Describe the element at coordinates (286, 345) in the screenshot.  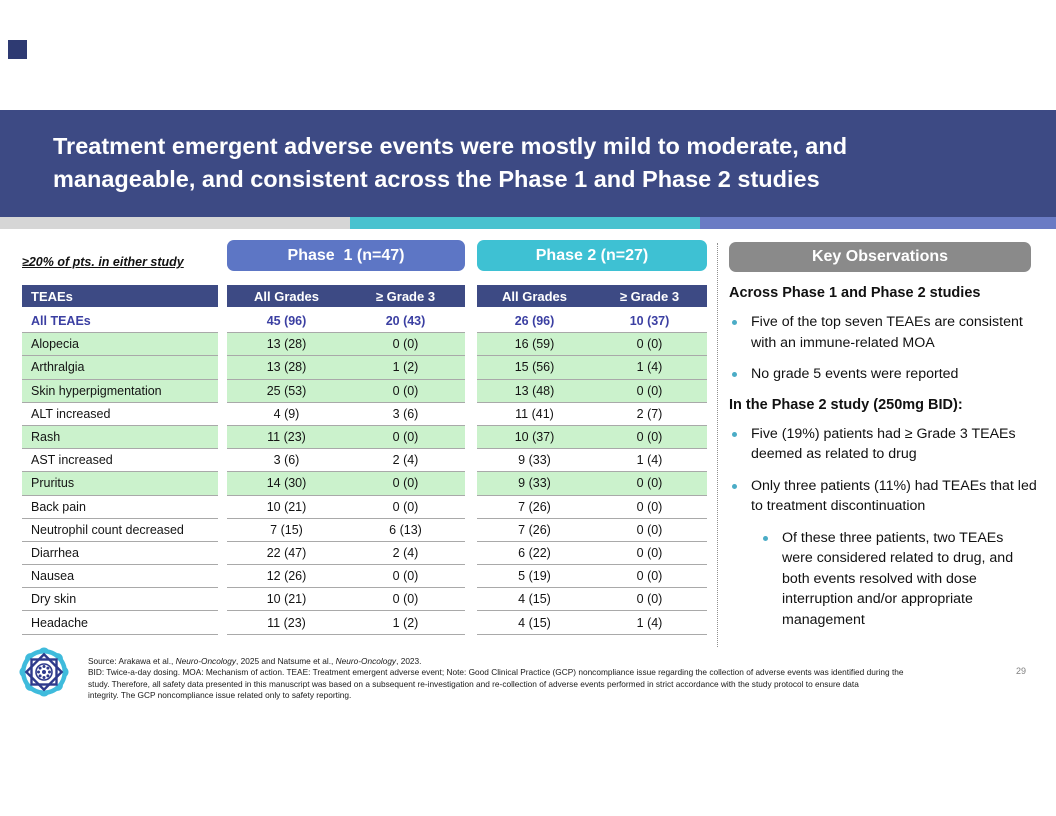
I see `p1-all-grades-cell: 13 (28)` at that location.